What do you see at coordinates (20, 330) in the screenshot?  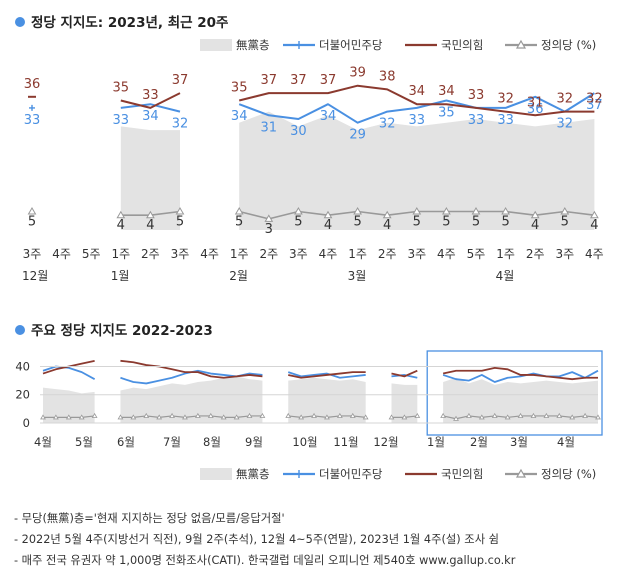 I see `chart2-title-bullet` at bounding box center [20, 330].